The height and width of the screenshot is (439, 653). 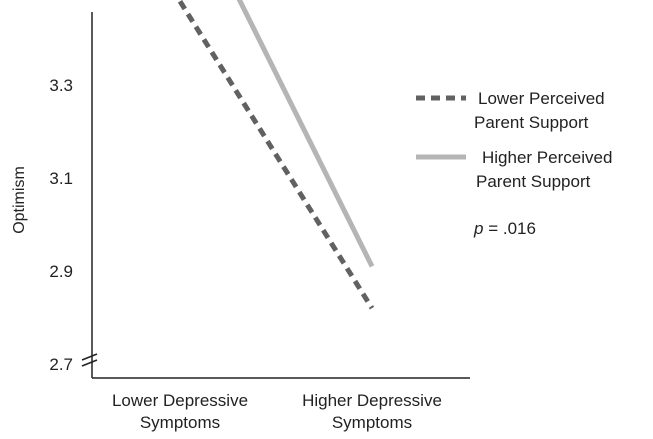 What do you see at coordinates (61, 85) in the screenshot?
I see `y-tick-label: 3.3` at bounding box center [61, 85].